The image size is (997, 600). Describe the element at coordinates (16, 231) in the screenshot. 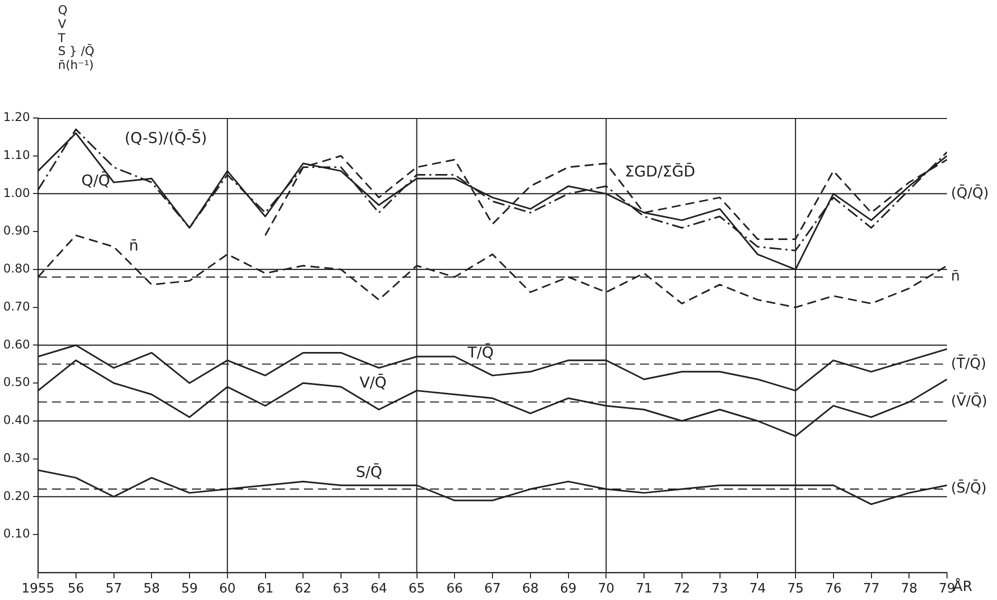

I see `y-tick-label: 0.90` at that location.